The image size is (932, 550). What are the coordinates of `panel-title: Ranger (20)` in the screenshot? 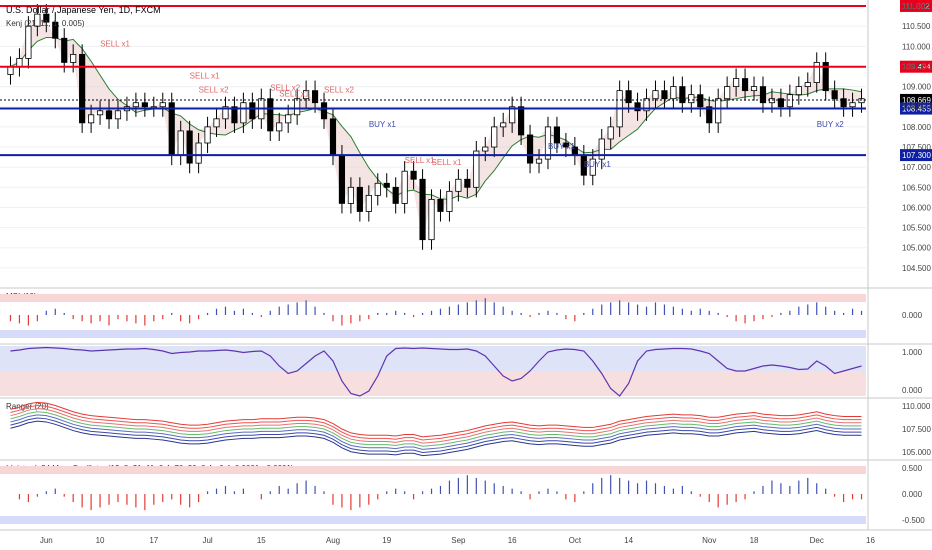 It's located at (27, 406).